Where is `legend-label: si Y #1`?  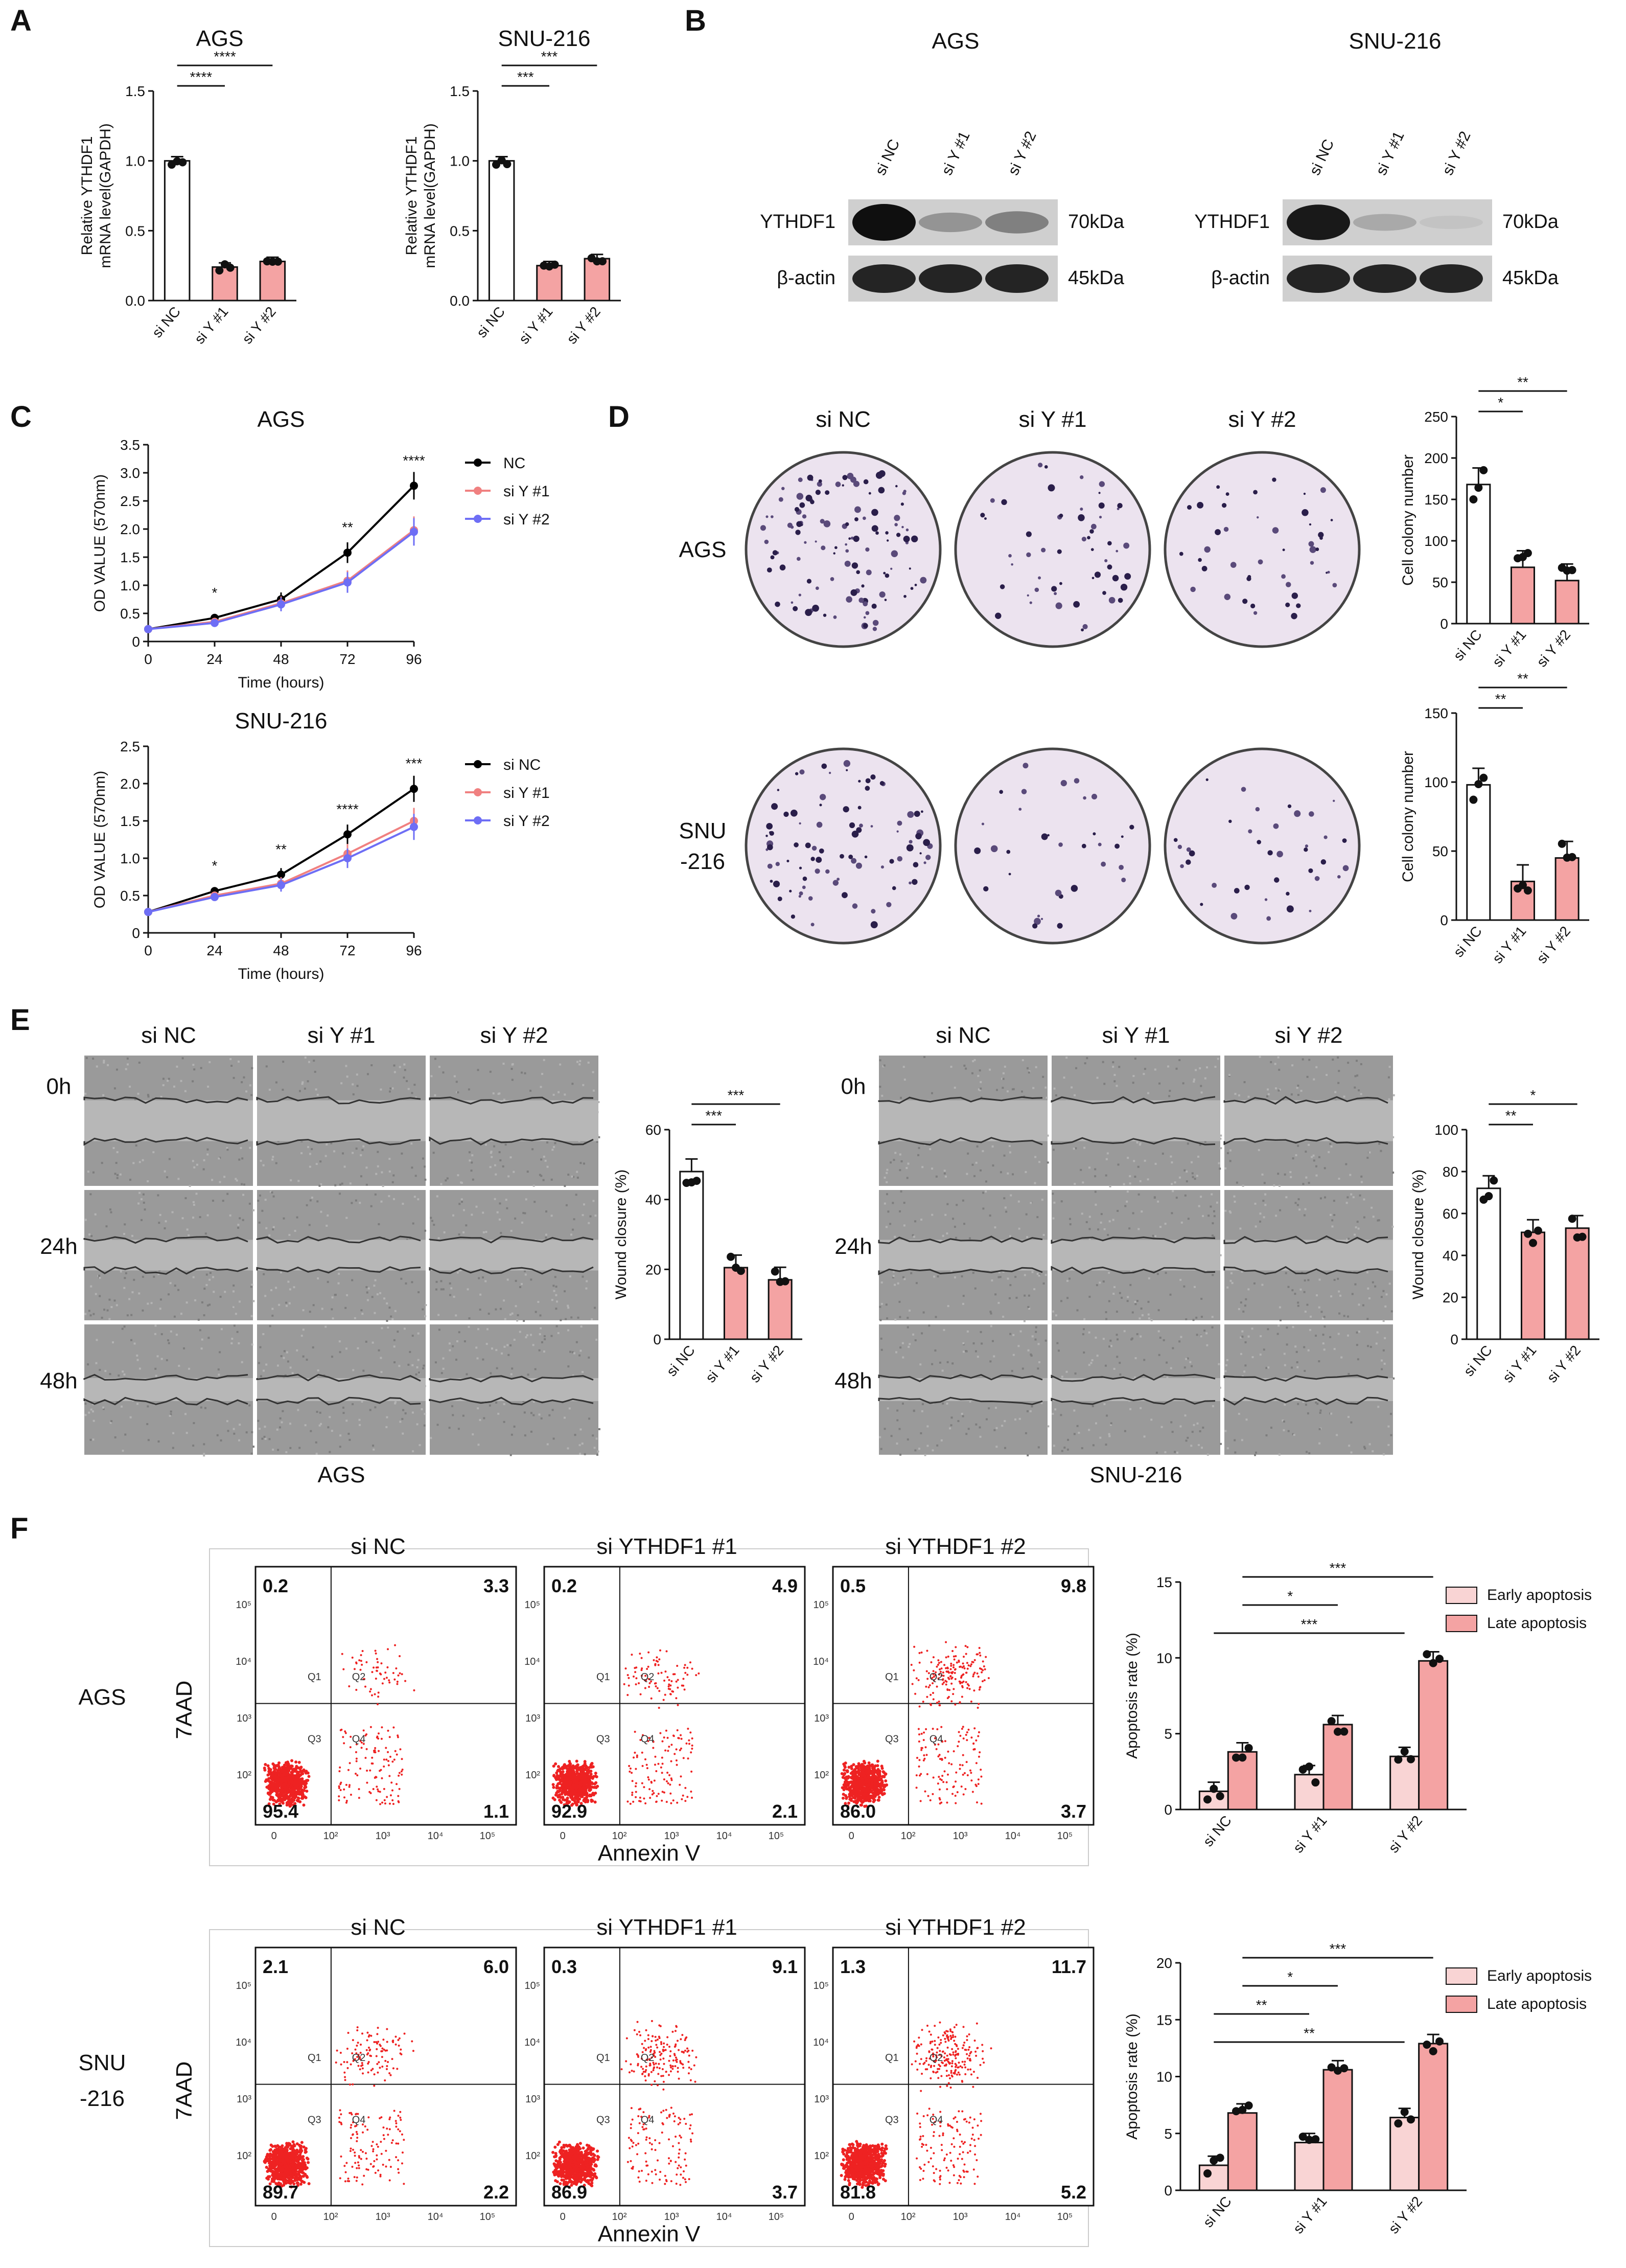
legend-label: si Y #1 is located at coordinates (526, 793).